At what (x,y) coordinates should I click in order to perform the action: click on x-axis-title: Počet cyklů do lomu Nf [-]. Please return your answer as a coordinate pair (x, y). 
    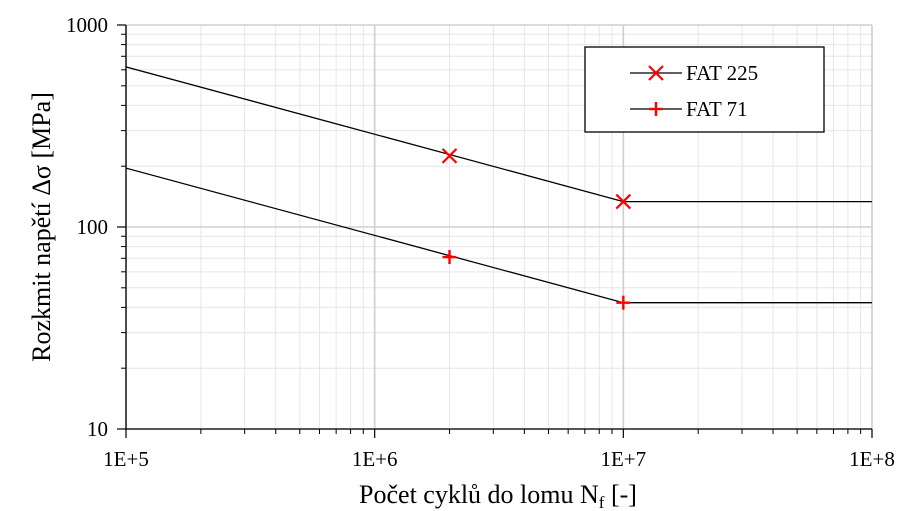
    Looking at the image, I should click on (498, 495).